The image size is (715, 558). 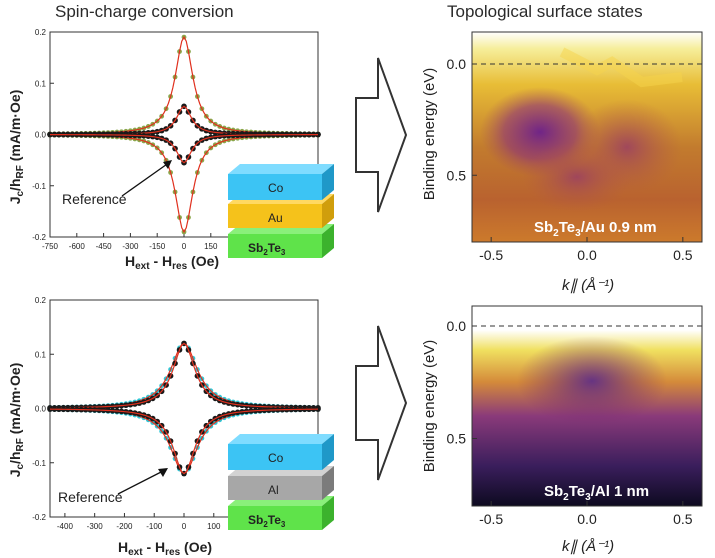 I want to click on bottom-stack-diagram: Sb2Te3 Al Co, so click(x=281, y=482).